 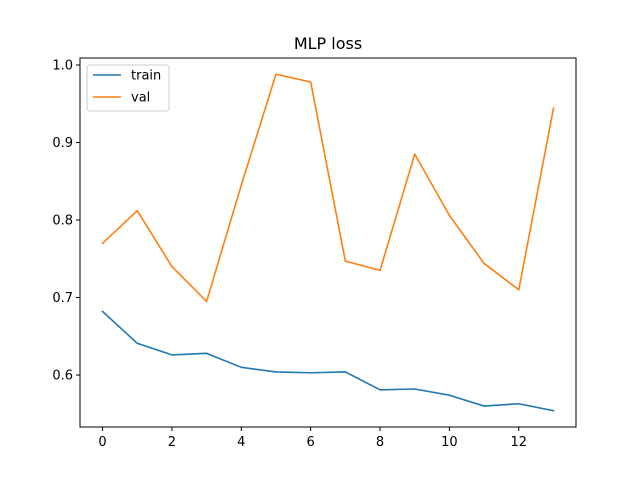 I want to click on y-tick-label: 0.7, so click(x=62, y=298).